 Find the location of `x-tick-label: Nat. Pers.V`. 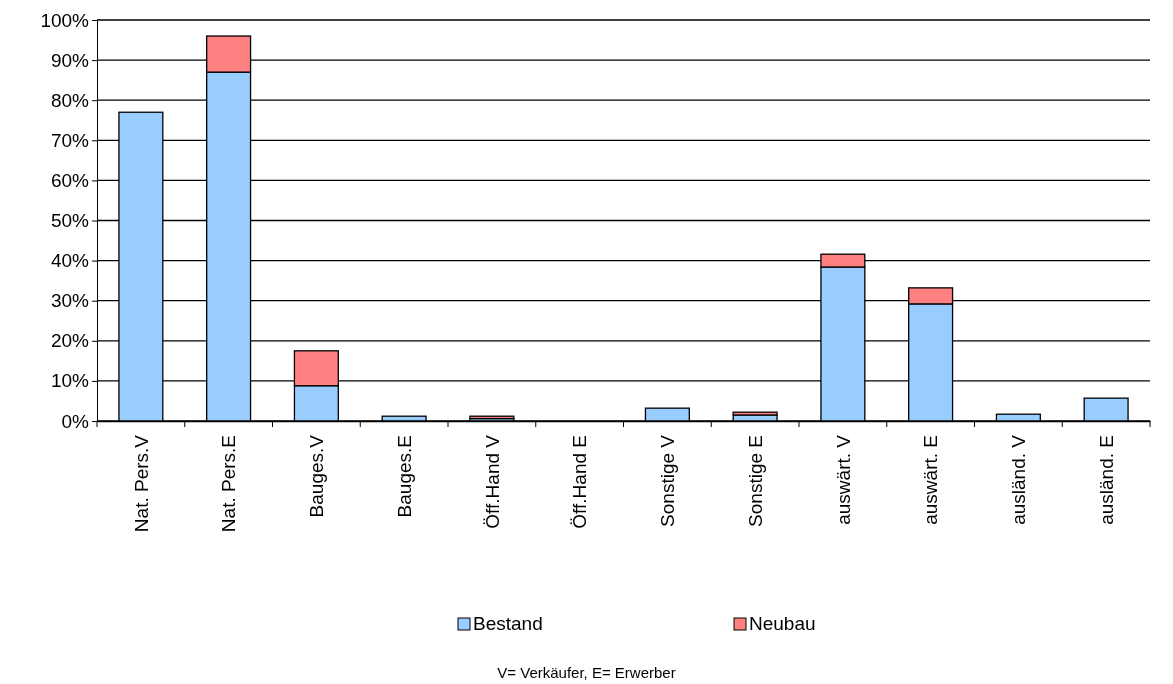

x-tick-label: Nat. Pers.V is located at coordinates (141, 483).